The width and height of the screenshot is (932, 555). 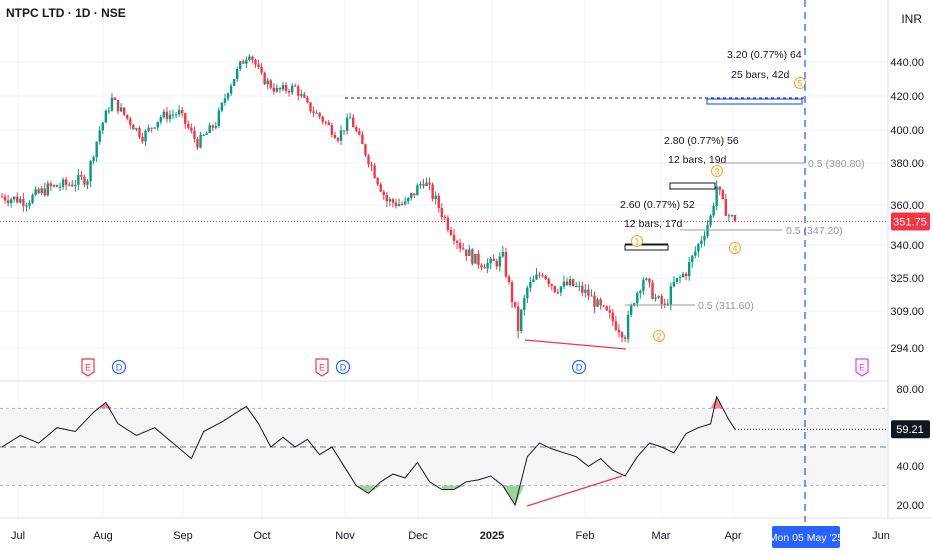 I want to click on earnings-badge, so click(x=322, y=367).